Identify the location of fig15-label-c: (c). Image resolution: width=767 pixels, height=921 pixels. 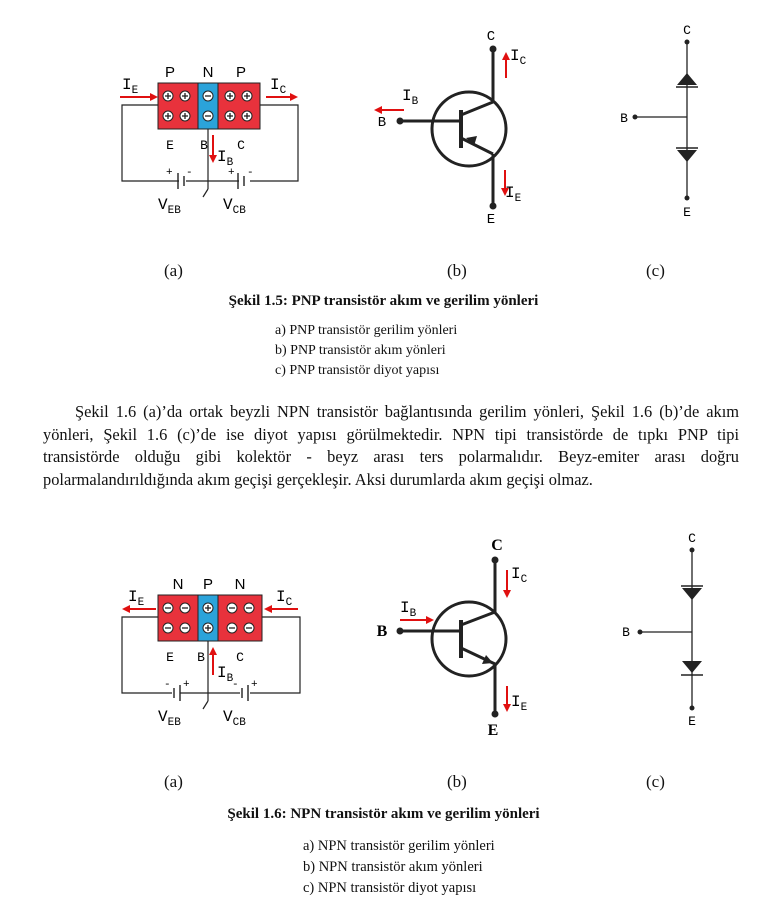
(655, 270).